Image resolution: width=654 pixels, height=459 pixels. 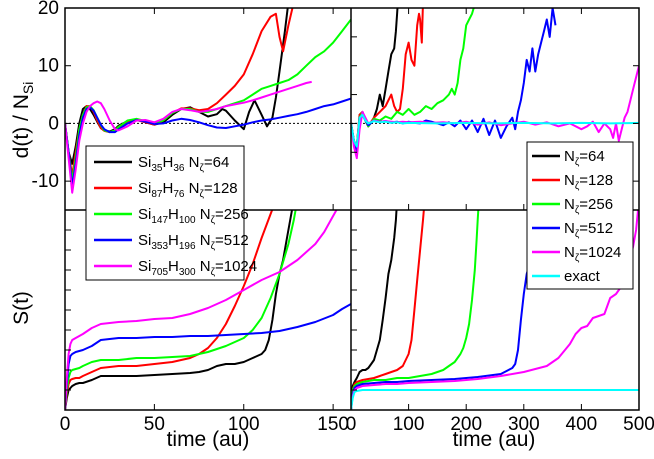 I want to click on y-tick-label: 10, so click(x=48, y=66).